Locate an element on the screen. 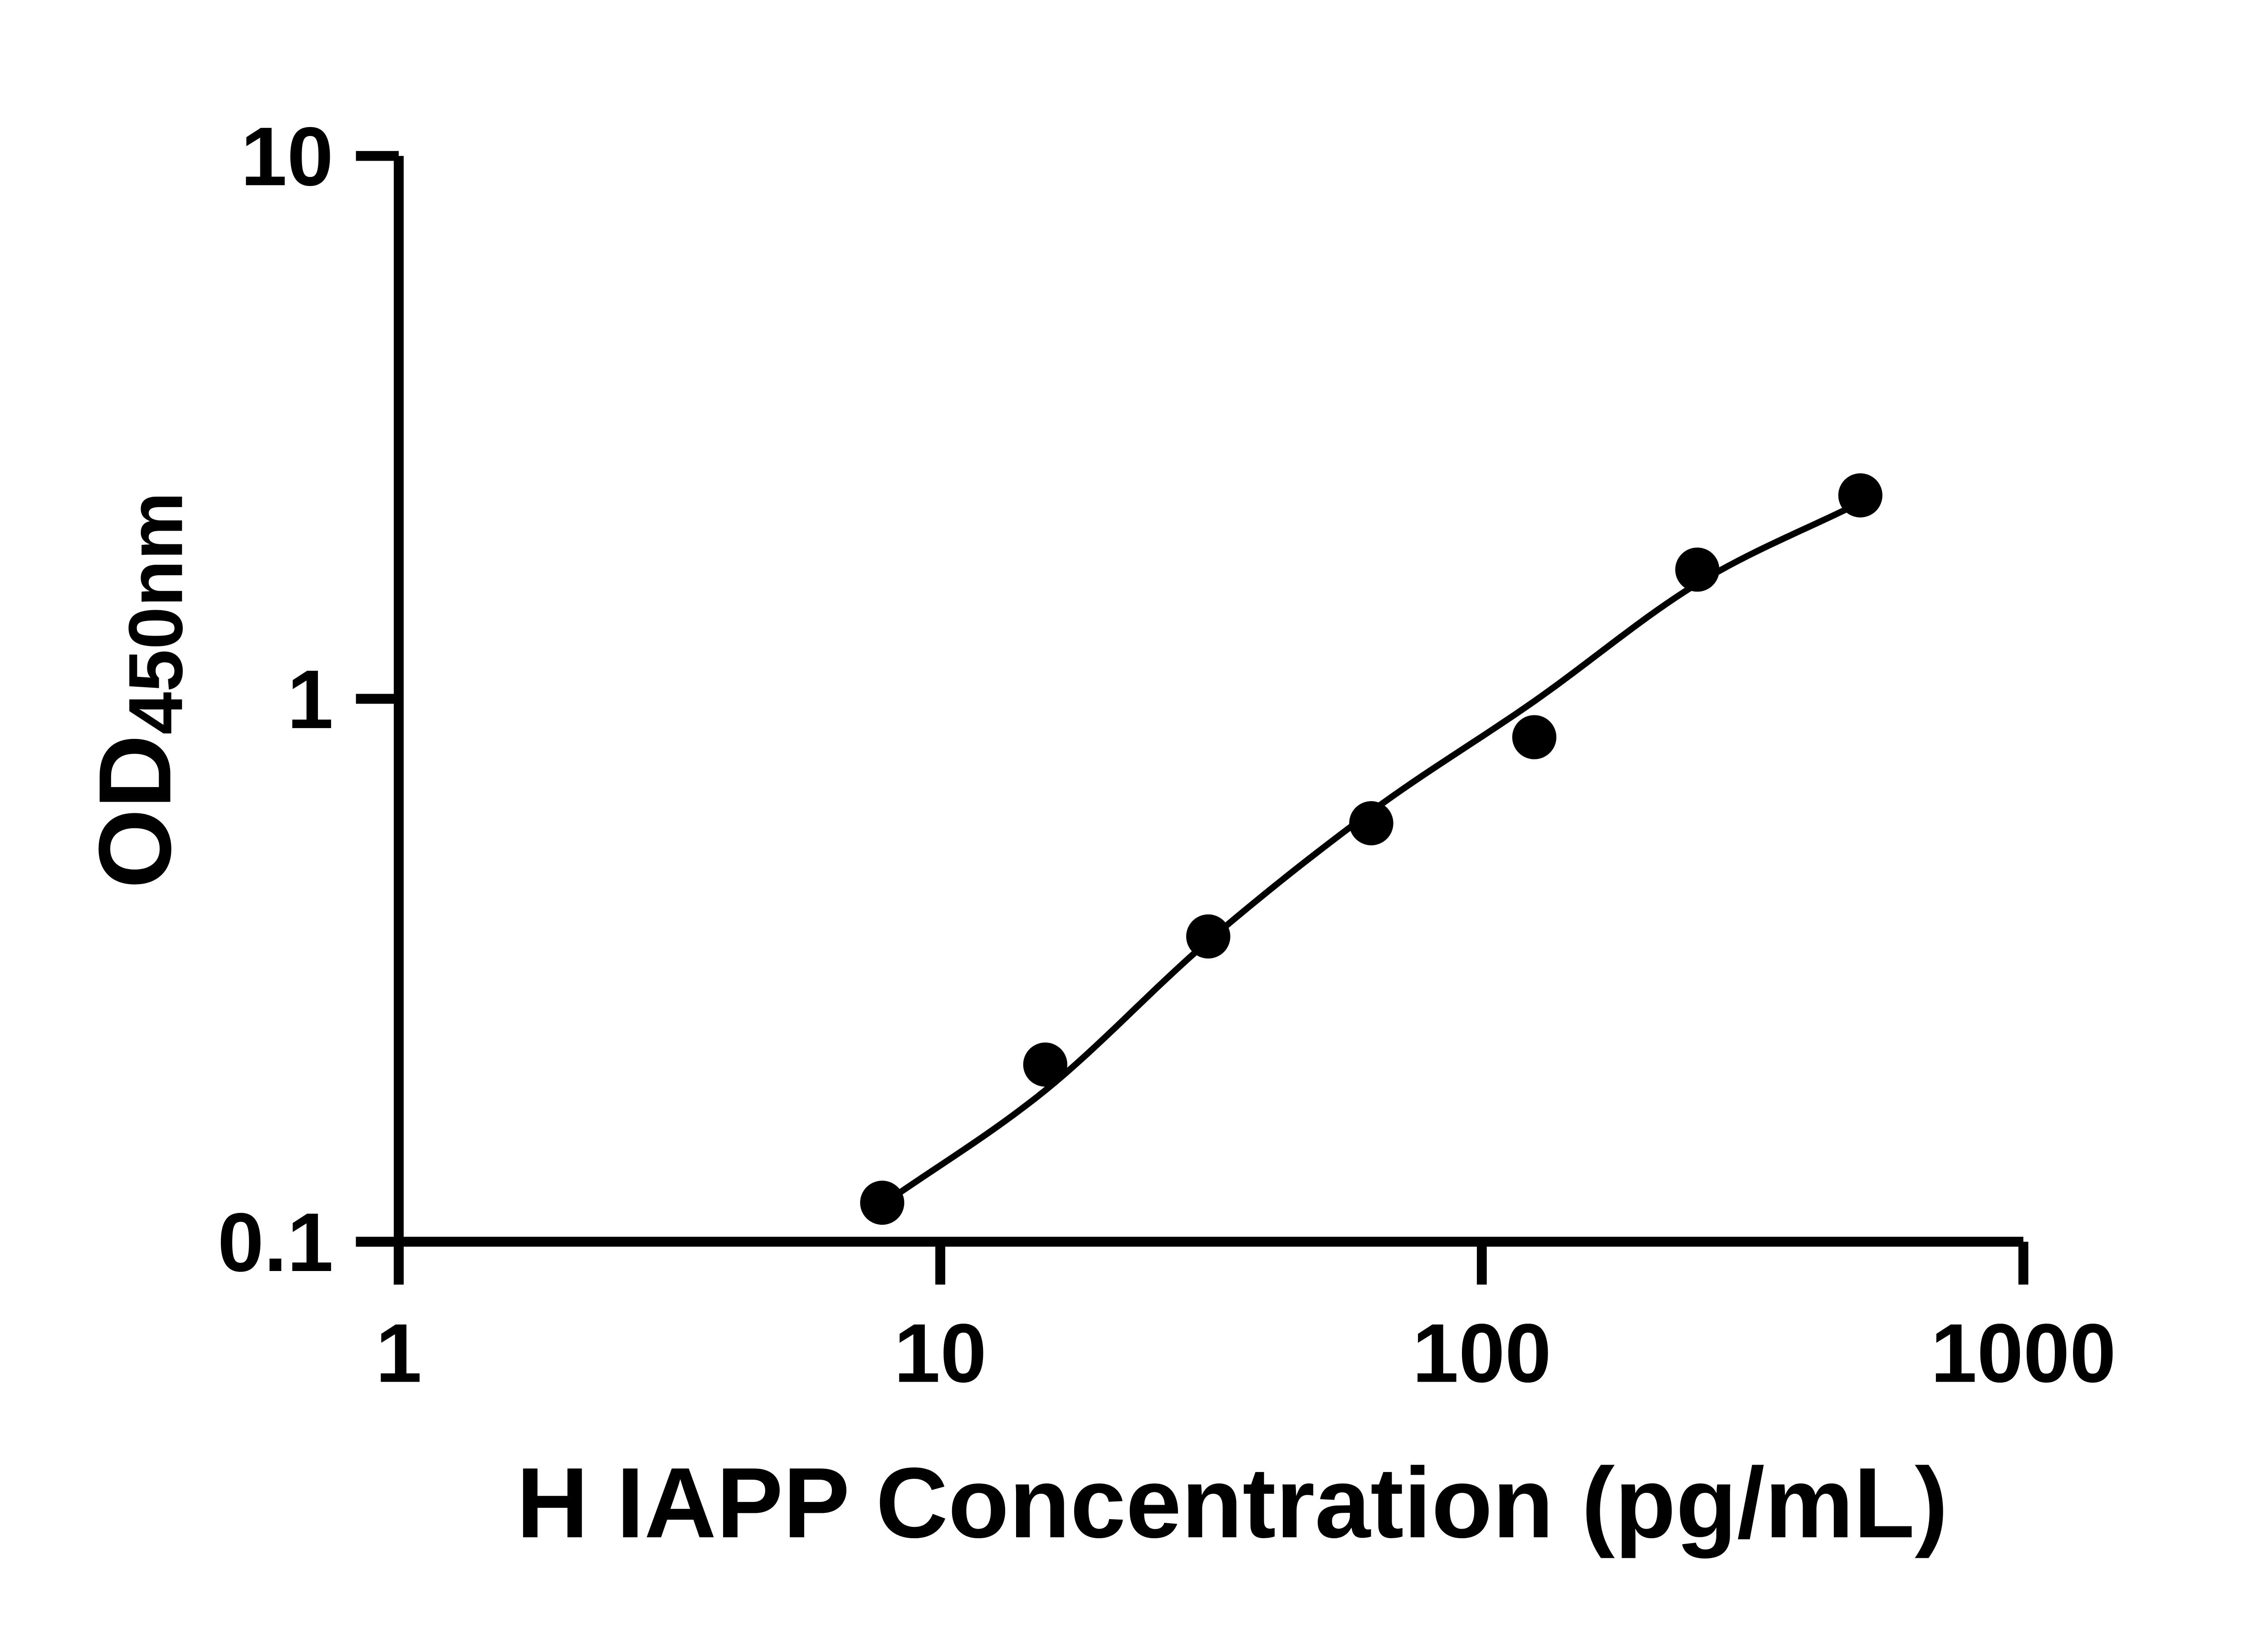 The height and width of the screenshot is (1633, 2268). x-tick-label: 1 is located at coordinates (399, 1353).